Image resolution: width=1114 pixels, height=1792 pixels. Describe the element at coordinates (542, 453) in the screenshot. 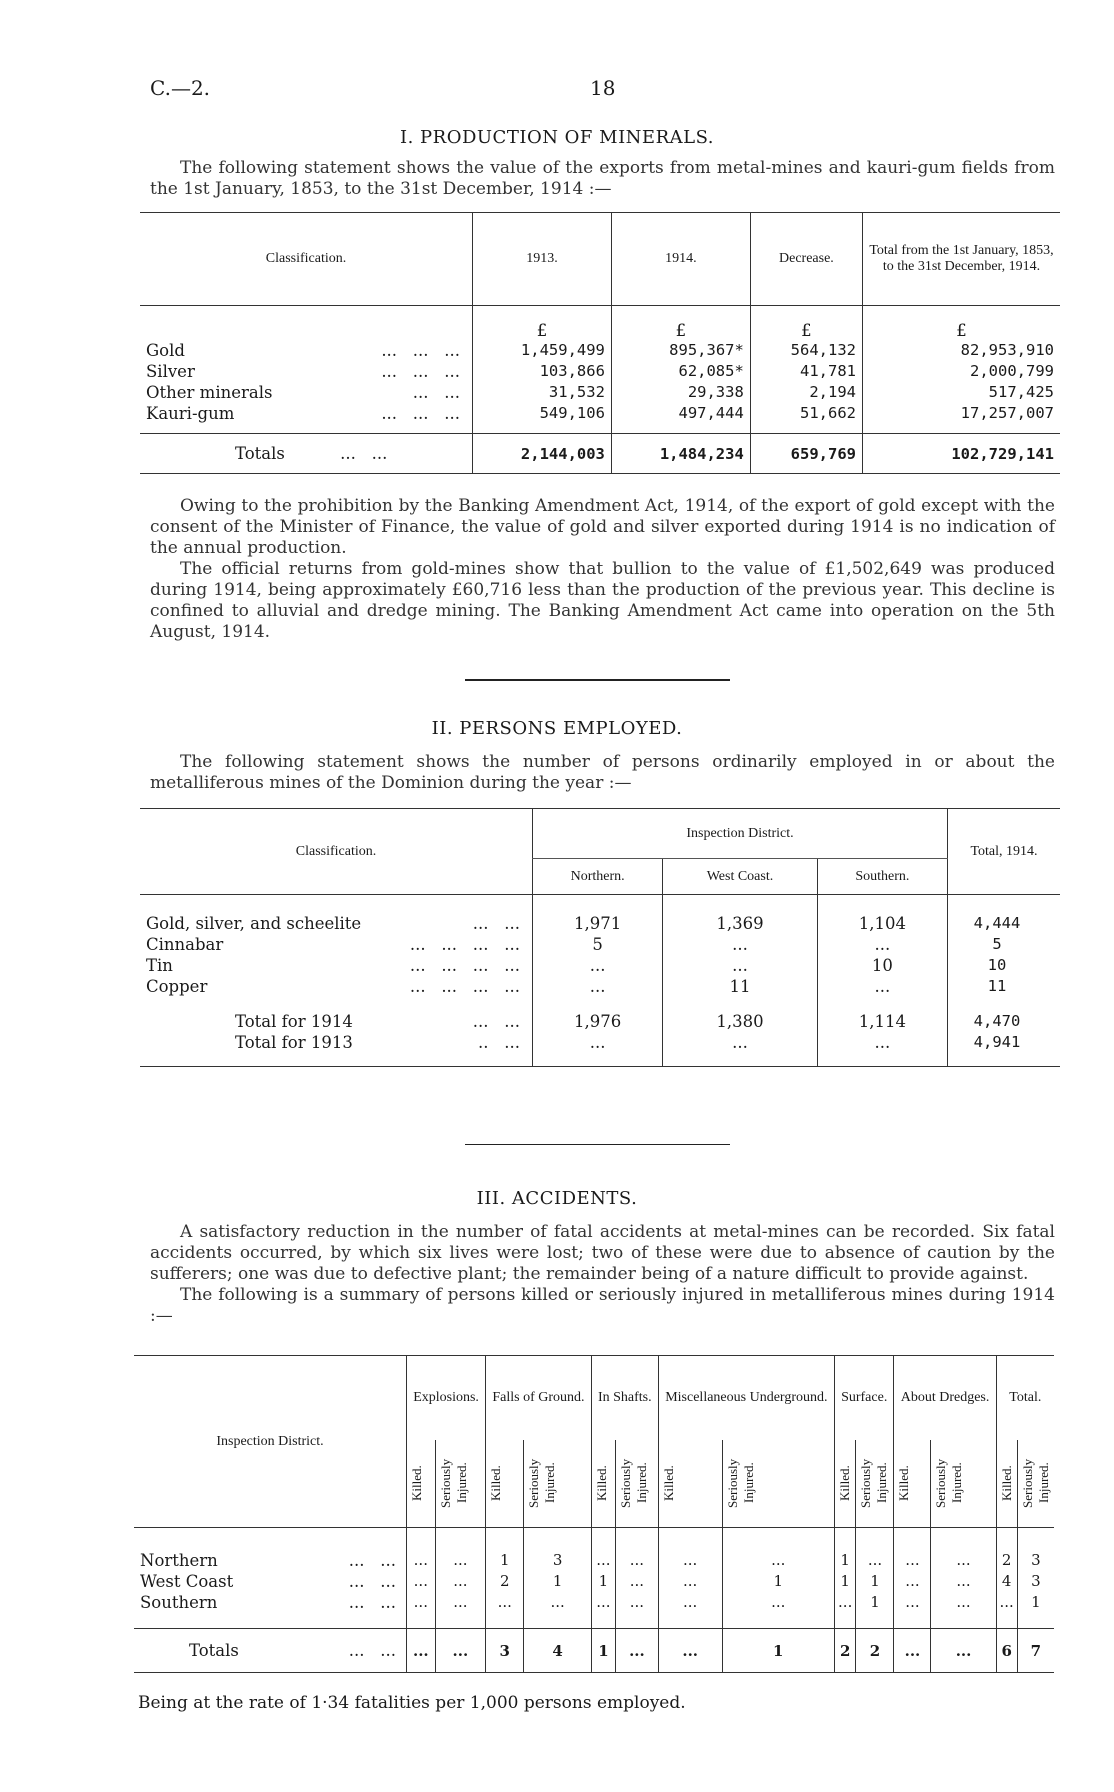

I see `total-1913: 2,144,003` at that location.